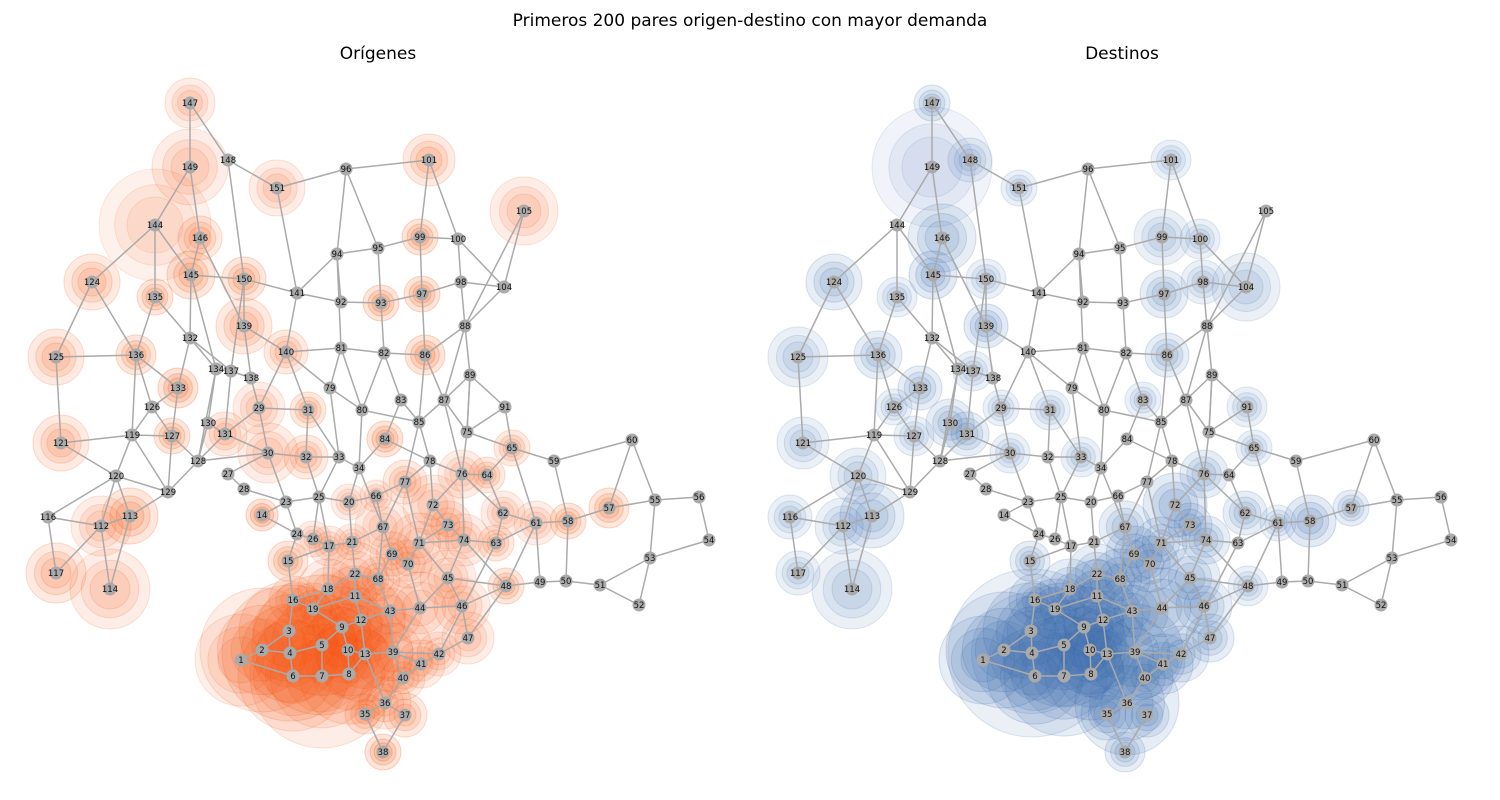 Image resolution: width=1500 pixels, height=800 pixels. I want to click on origin-node-label-50: 50, so click(566, 582).